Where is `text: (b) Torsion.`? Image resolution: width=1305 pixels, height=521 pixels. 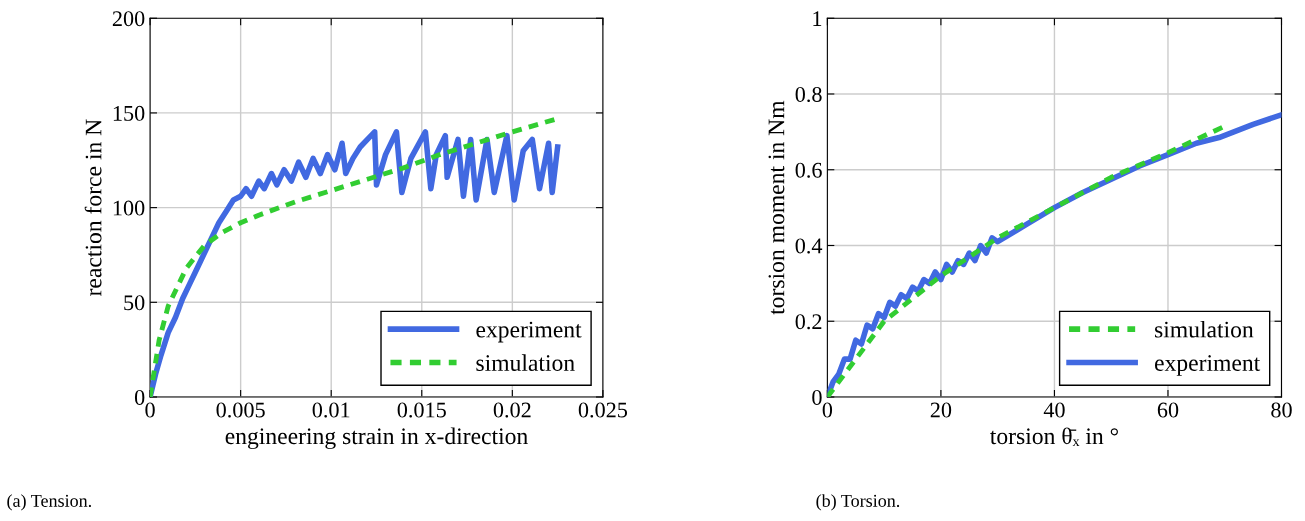
text: (b) Torsion. is located at coordinates (858, 502).